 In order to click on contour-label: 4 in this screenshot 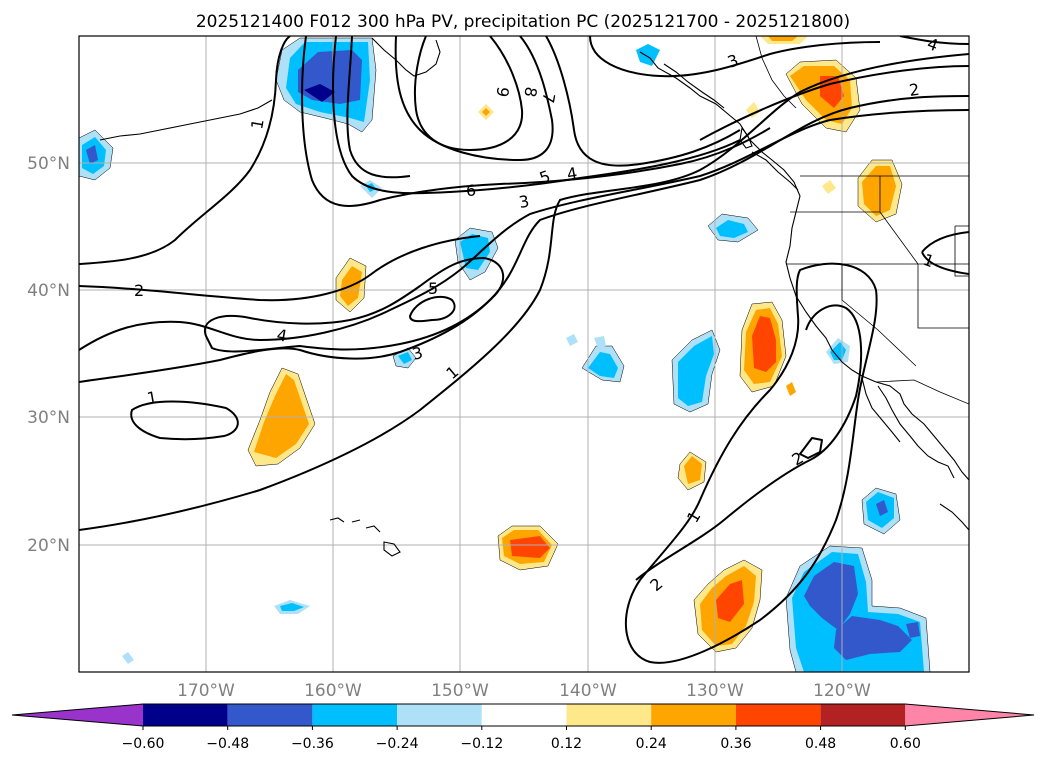, I will do `click(281, 335)`.